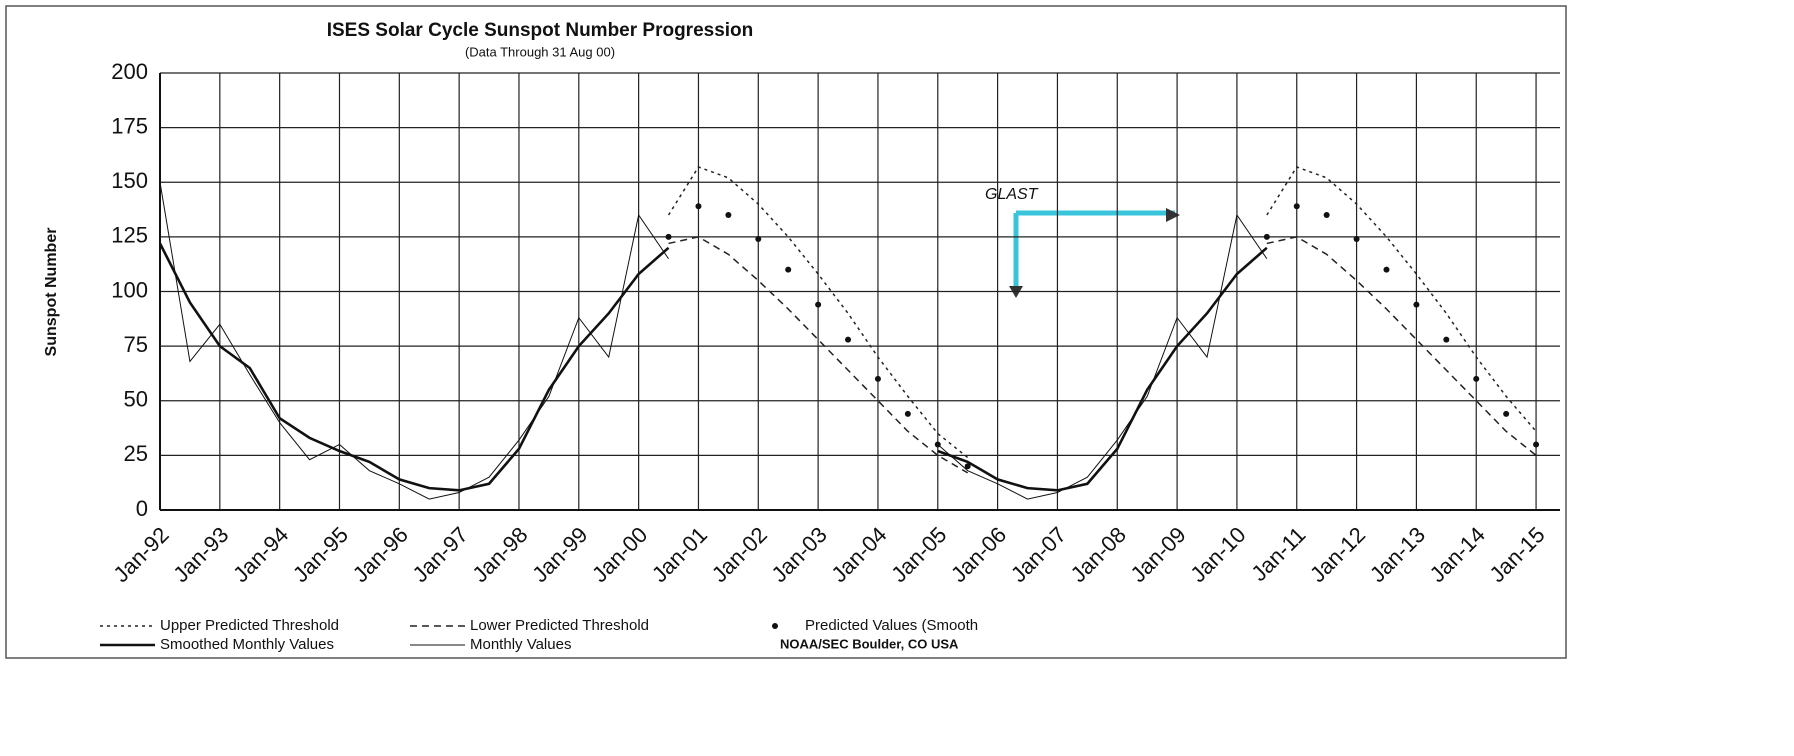 The height and width of the screenshot is (756, 1794). Describe the element at coordinates (559, 554) in the screenshot. I see `x-tick-label: Jan-99` at that location.